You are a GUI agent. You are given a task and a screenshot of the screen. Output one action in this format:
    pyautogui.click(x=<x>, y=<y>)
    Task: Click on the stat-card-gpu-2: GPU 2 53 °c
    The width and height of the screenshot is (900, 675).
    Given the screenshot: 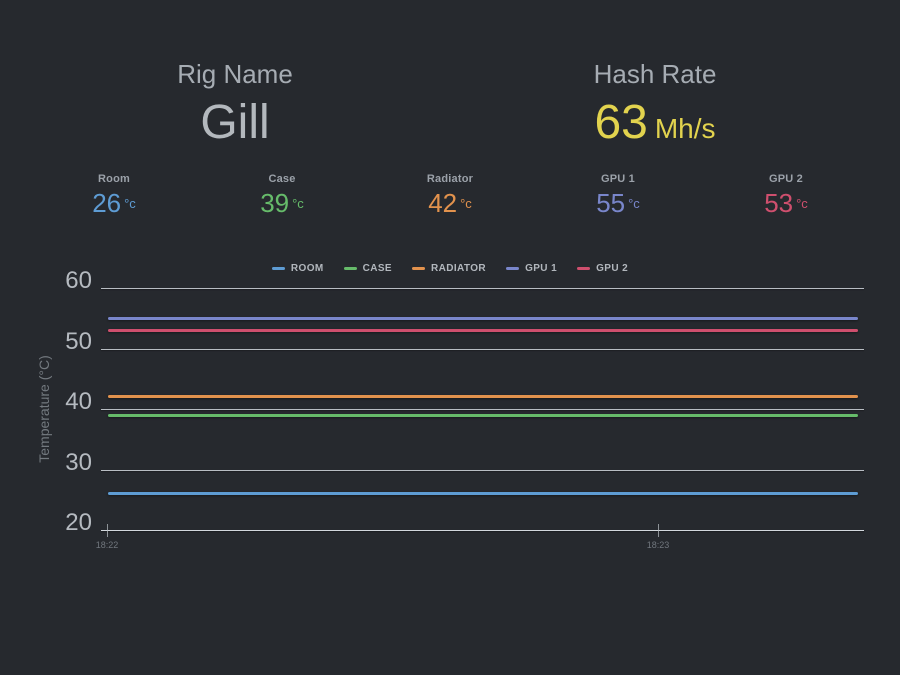 What is the action you would take?
    pyautogui.click(x=786, y=195)
    